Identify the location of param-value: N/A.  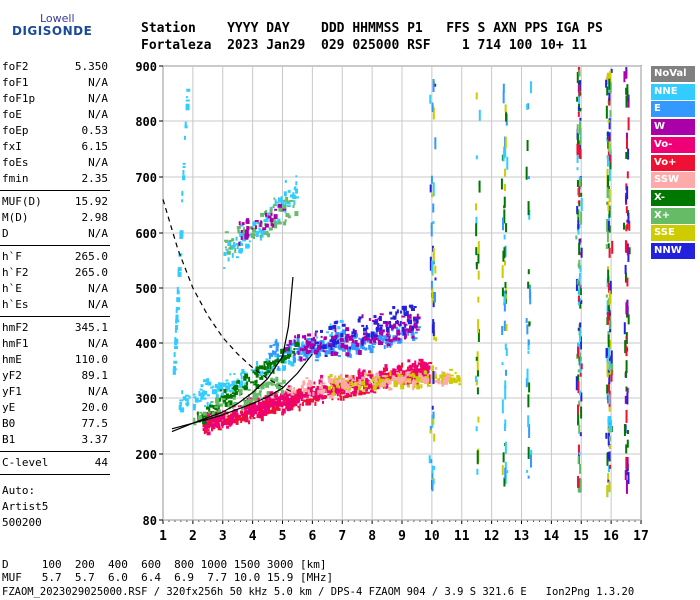
(98, 162).